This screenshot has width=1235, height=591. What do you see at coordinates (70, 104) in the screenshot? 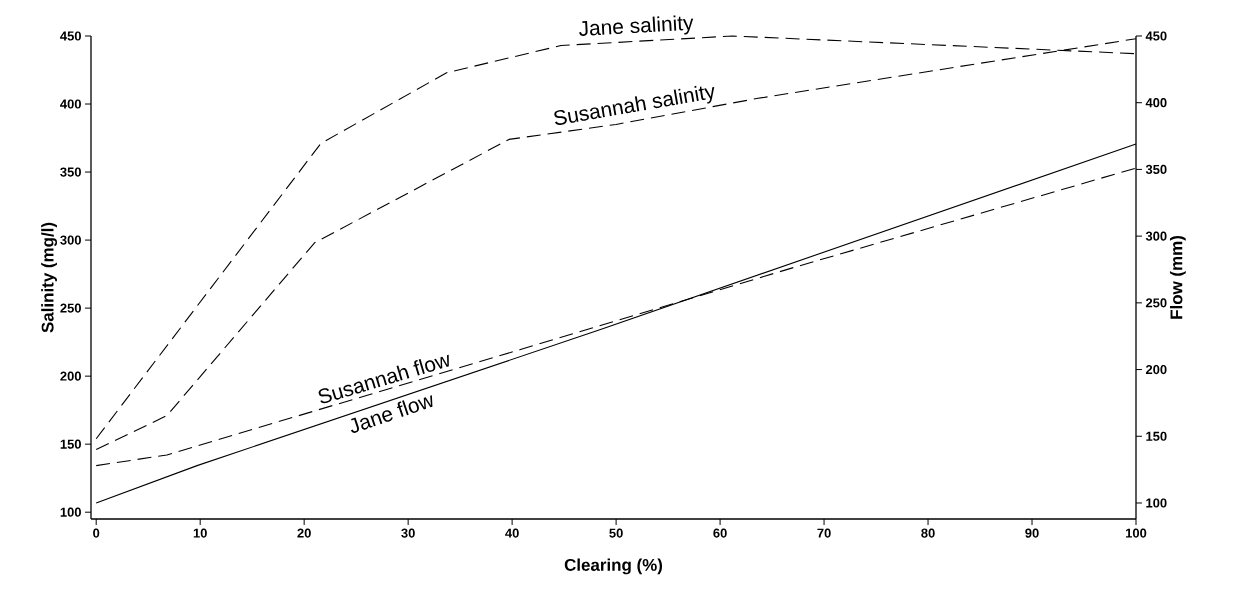
I see `y-tick-label: 400` at bounding box center [70, 104].